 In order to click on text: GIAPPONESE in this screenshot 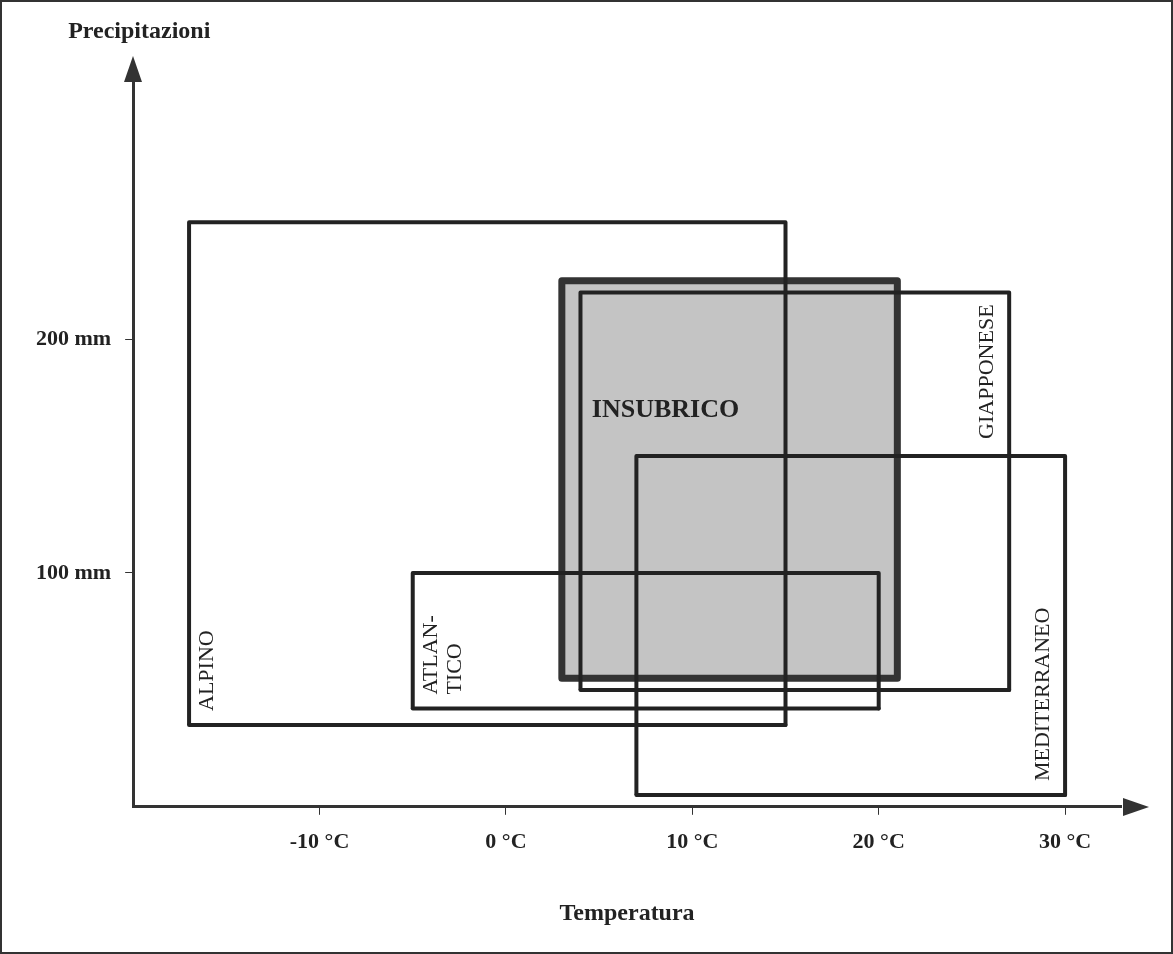, I will do `click(985, 371)`.